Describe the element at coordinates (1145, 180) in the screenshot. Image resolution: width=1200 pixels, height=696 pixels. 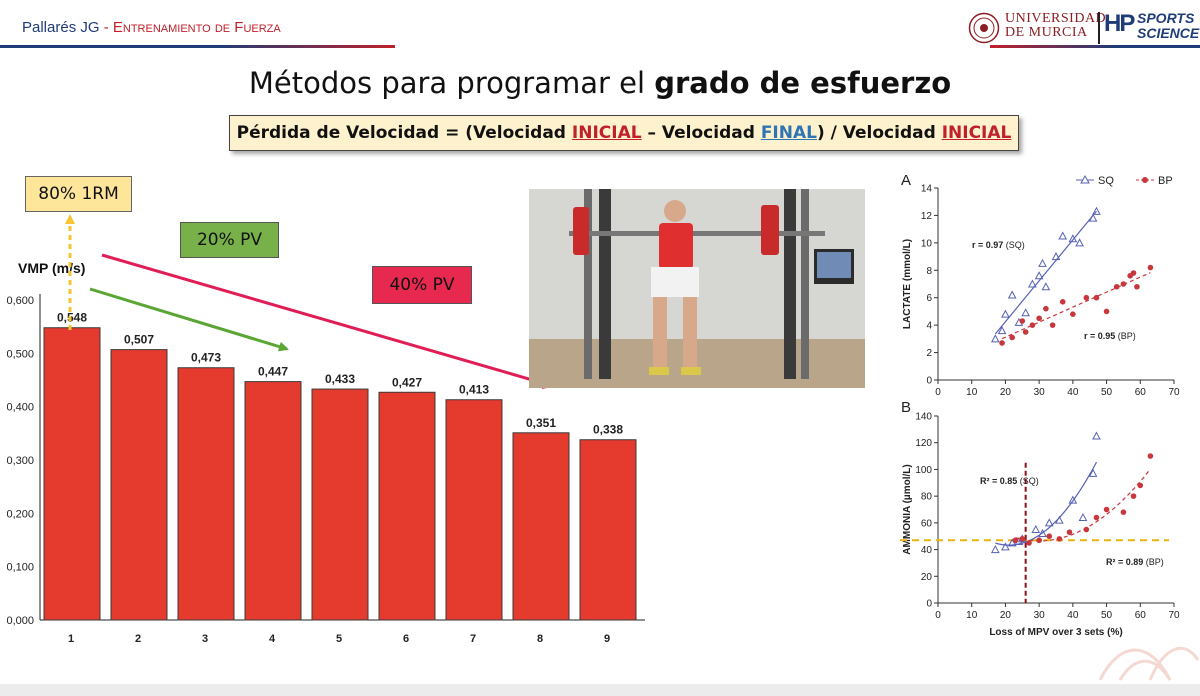
I see `legend-marker` at that location.